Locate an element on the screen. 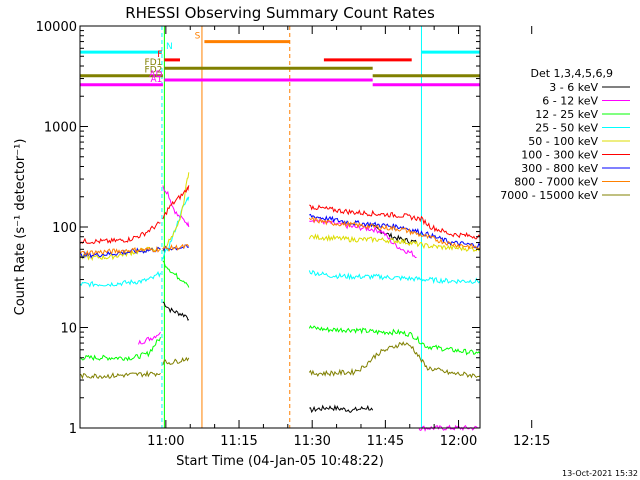  x-tick-label-3: 11:45 is located at coordinates (385, 441).